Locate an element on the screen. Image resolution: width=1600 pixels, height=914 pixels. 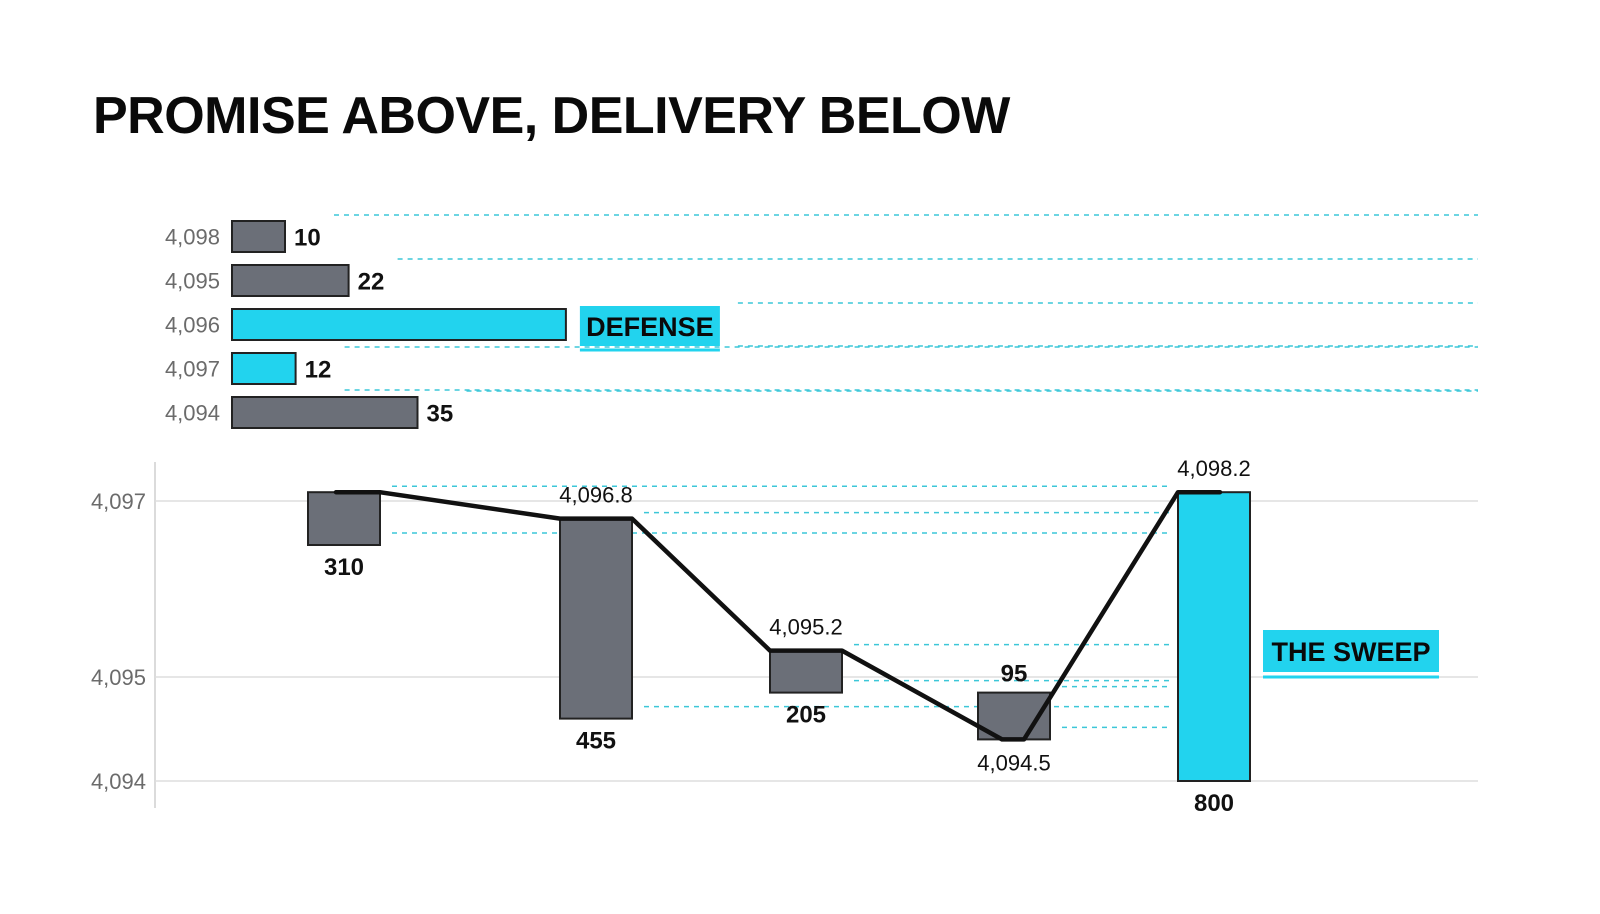
price-label: 4,095.2 is located at coordinates (805, 627).